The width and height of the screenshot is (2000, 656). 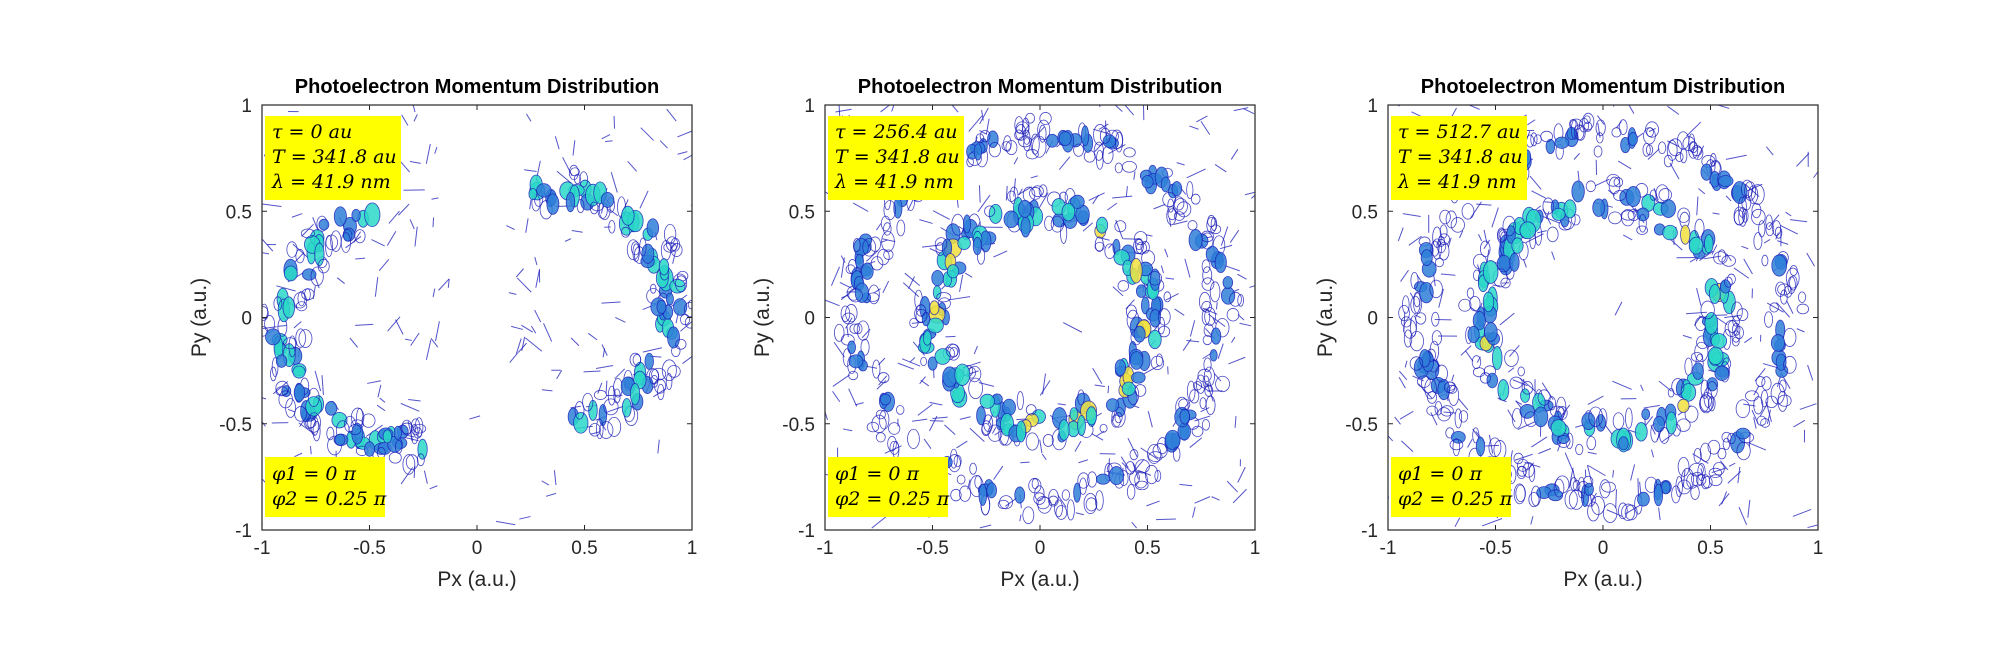 I want to click on chart-title: Photoelectron Momentum Distribution, so click(x=477, y=87).